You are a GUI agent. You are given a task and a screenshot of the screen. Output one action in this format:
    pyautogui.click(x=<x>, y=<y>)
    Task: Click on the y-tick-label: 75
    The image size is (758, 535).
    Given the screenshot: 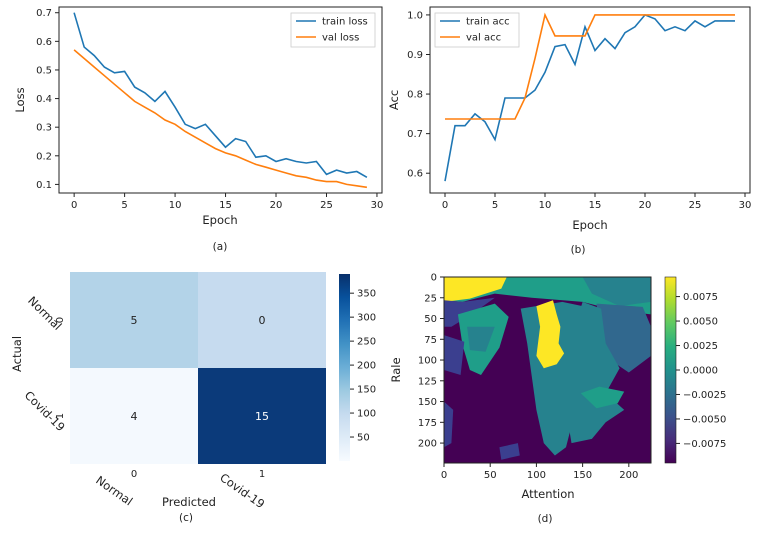 What is the action you would take?
    pyautogui.click(x=430, y=340)
    